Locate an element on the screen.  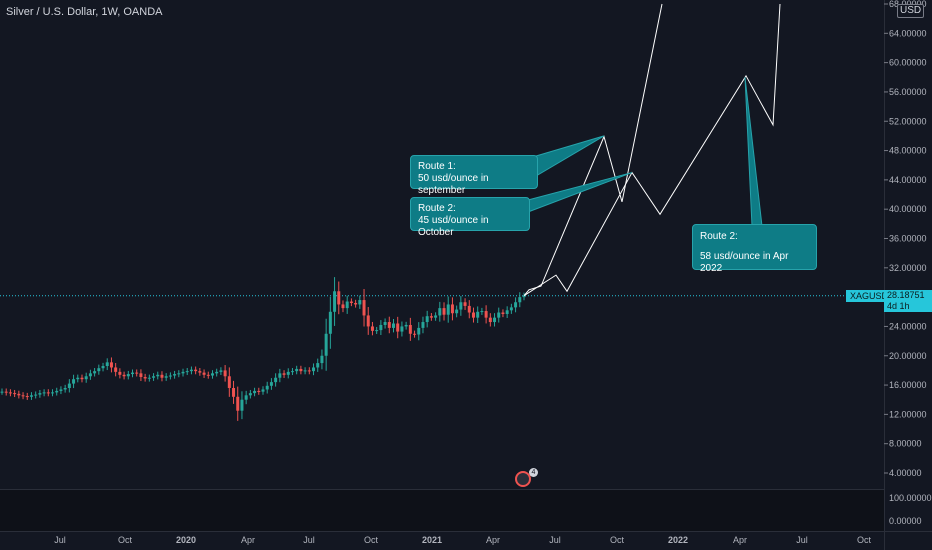
route1-title: Route 1: is located at coordinates (437, 166).